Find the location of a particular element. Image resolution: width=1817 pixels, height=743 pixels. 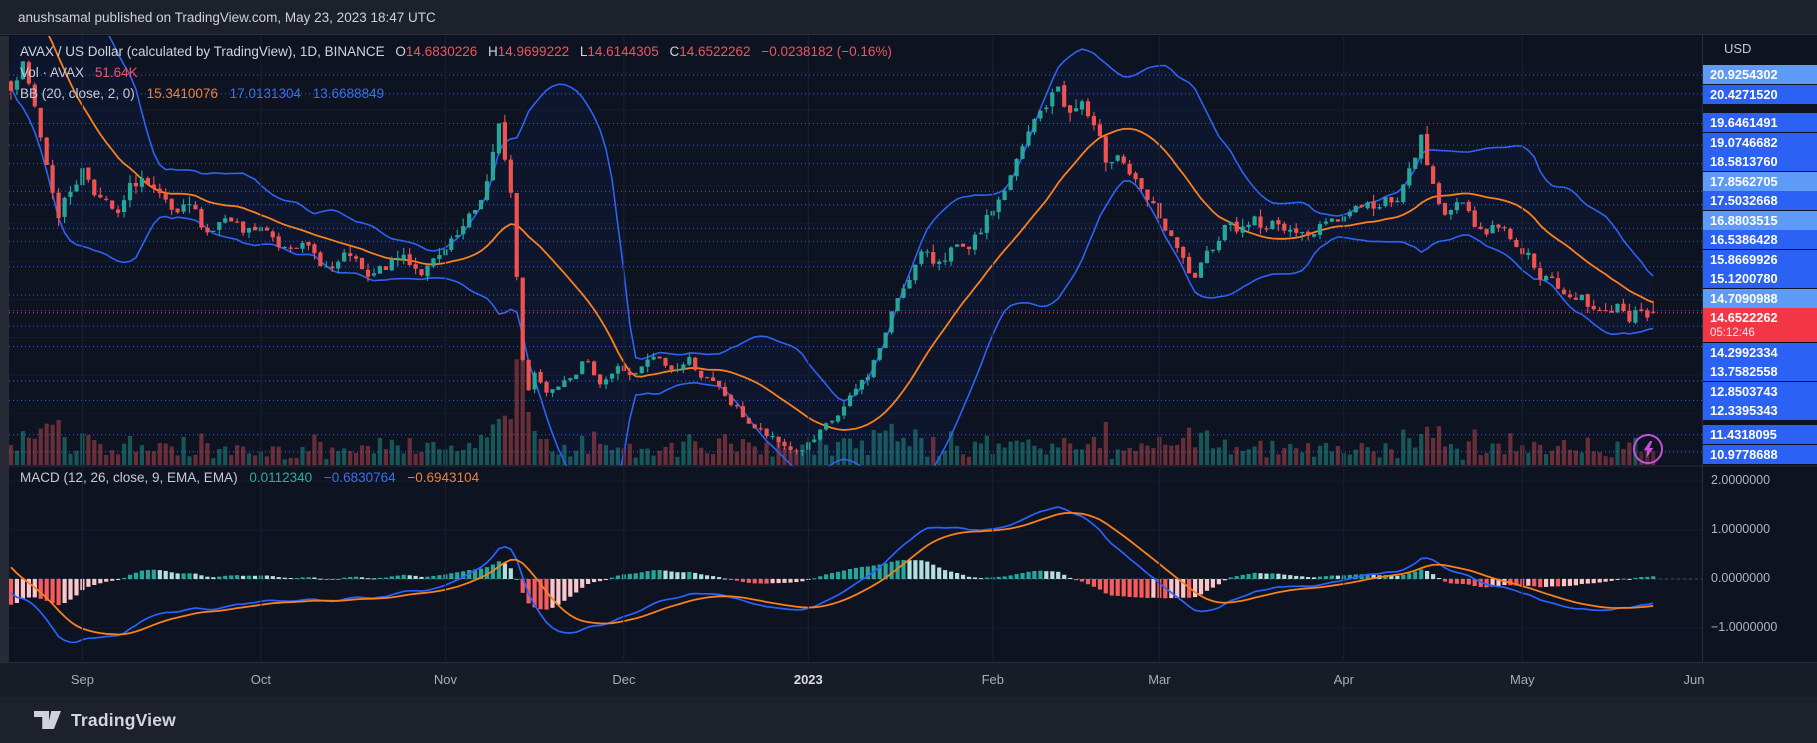

time-axis-label: 2023 is located at coordinates (808, 679).